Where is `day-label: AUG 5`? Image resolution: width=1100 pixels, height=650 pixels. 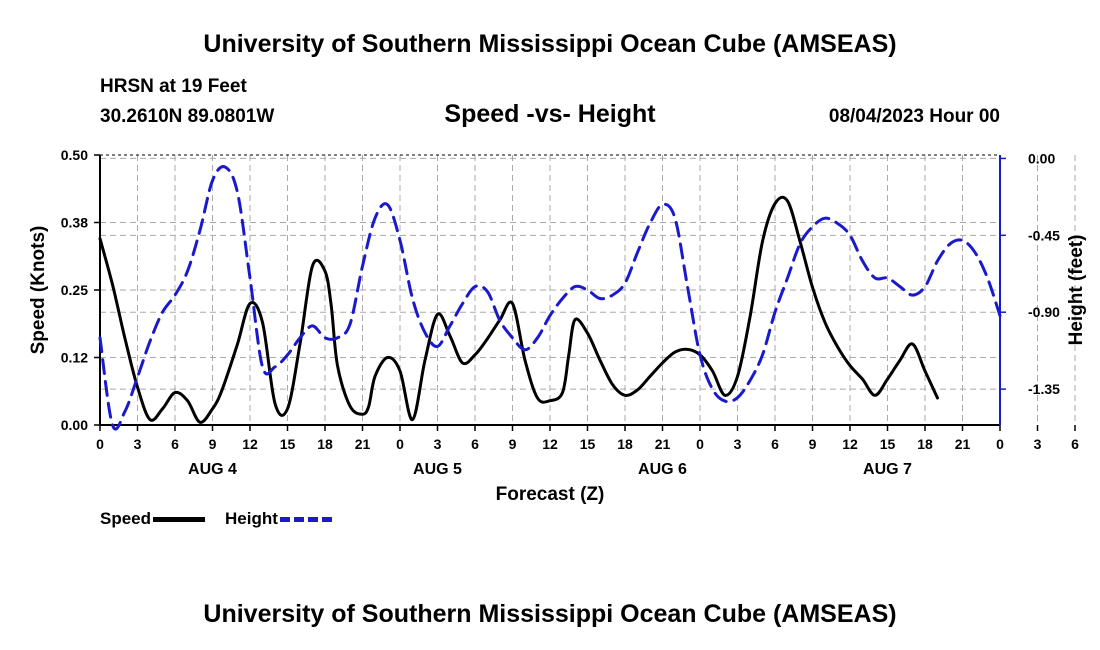 day-label: AUG 5 is located at coordinates (437, 469).